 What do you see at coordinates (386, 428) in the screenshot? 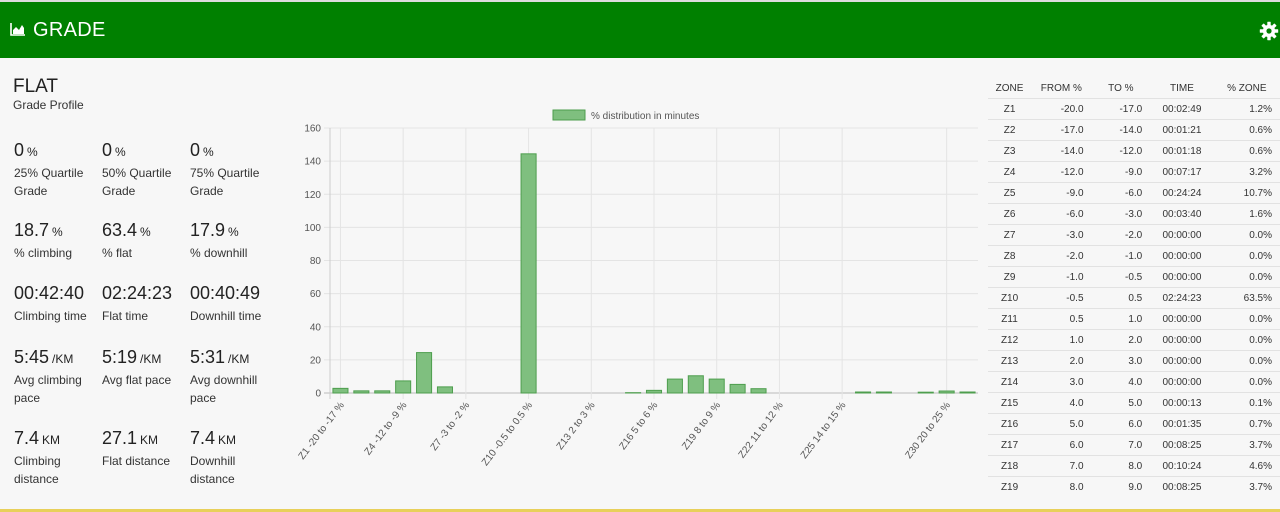
I see `x-tick: Z4 -12 to -9 %` at bounding box center [386, 428].